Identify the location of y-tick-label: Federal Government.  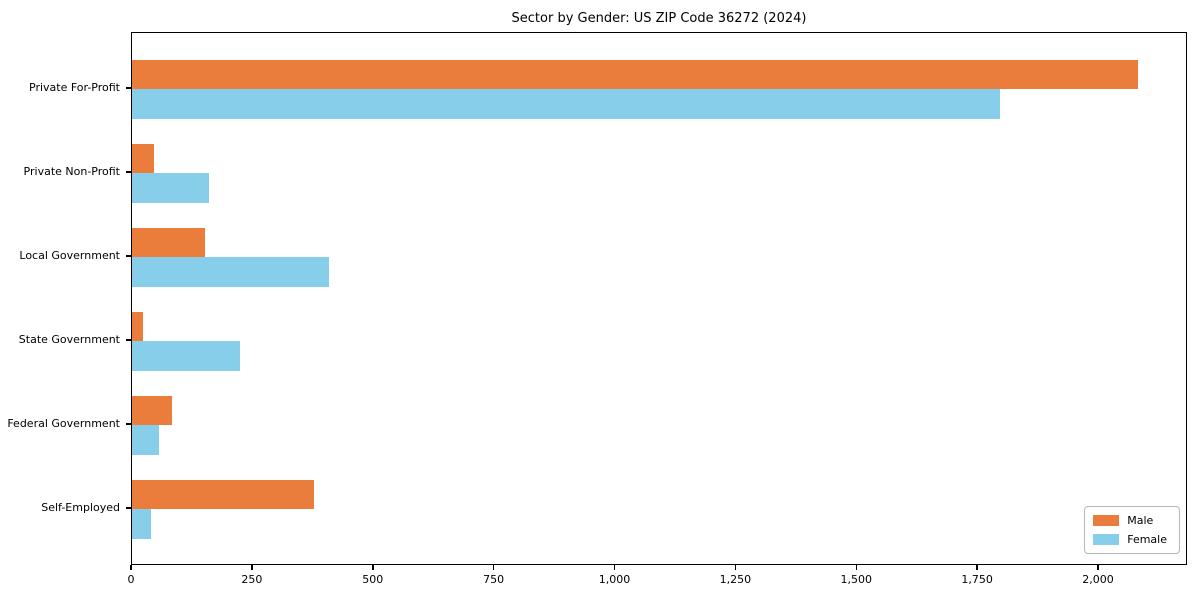
(63, 423).